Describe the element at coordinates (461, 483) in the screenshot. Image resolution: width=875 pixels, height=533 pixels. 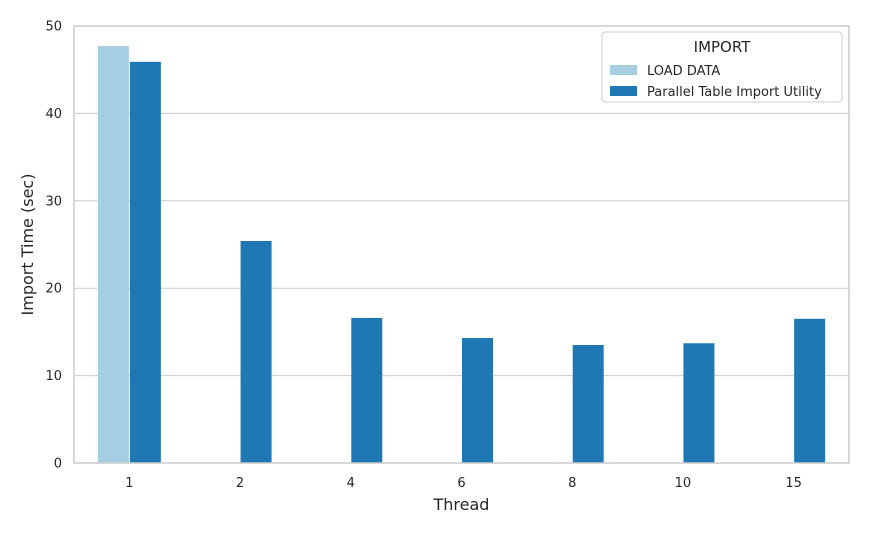
I see `x-tick-label: 6` at that location.